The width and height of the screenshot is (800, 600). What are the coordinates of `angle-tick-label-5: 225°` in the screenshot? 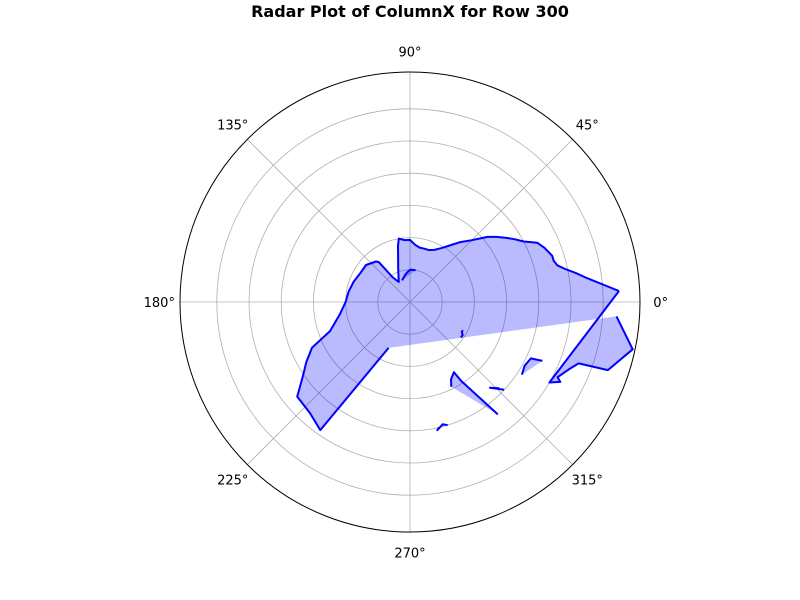 It's located at (232, 480).